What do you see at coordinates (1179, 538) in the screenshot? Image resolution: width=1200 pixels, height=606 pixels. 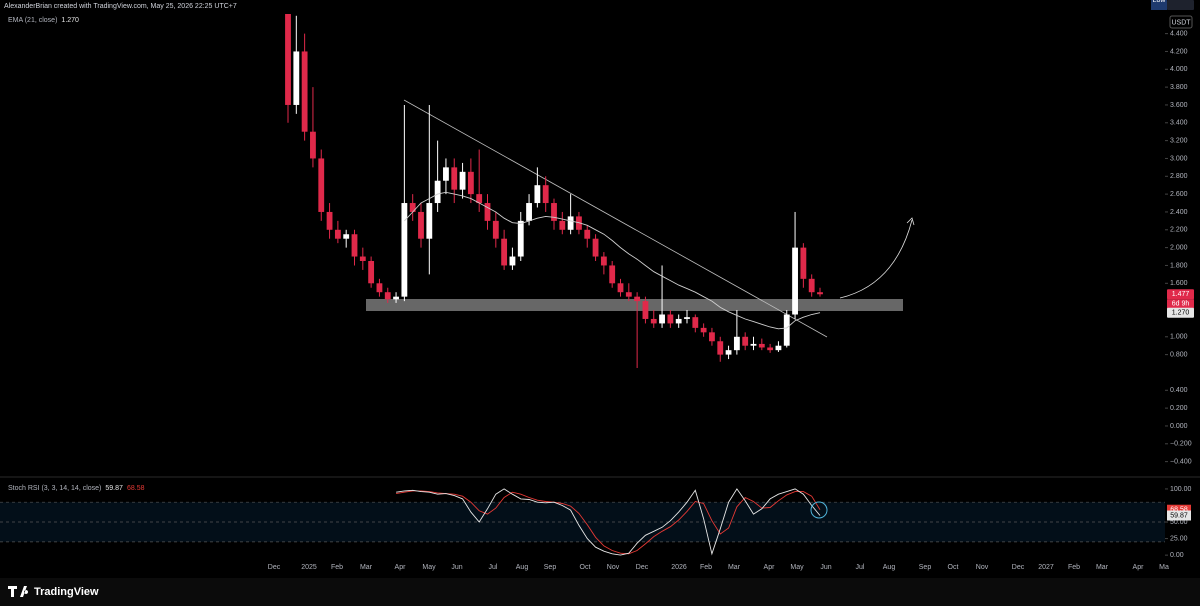 I see `stoch-tick-label: 25.00` at bounding box center [1179, 538].